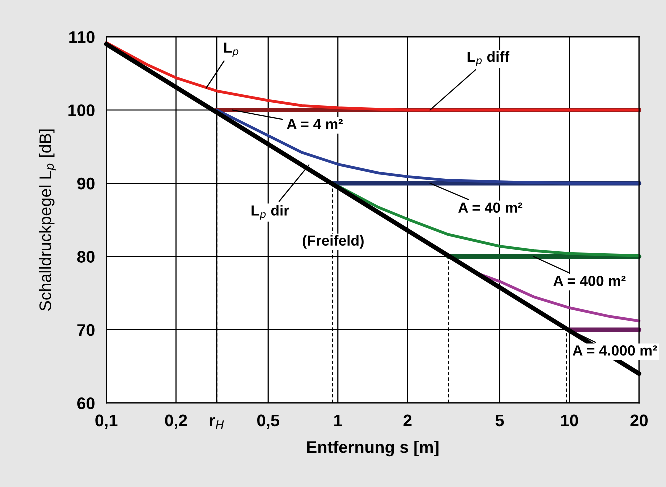 This screenshot has width=666, height=487. Describe the element at coordinates (217, 423) in the screenshot. I see `x-tick-label: r$_{H}$` at that location.